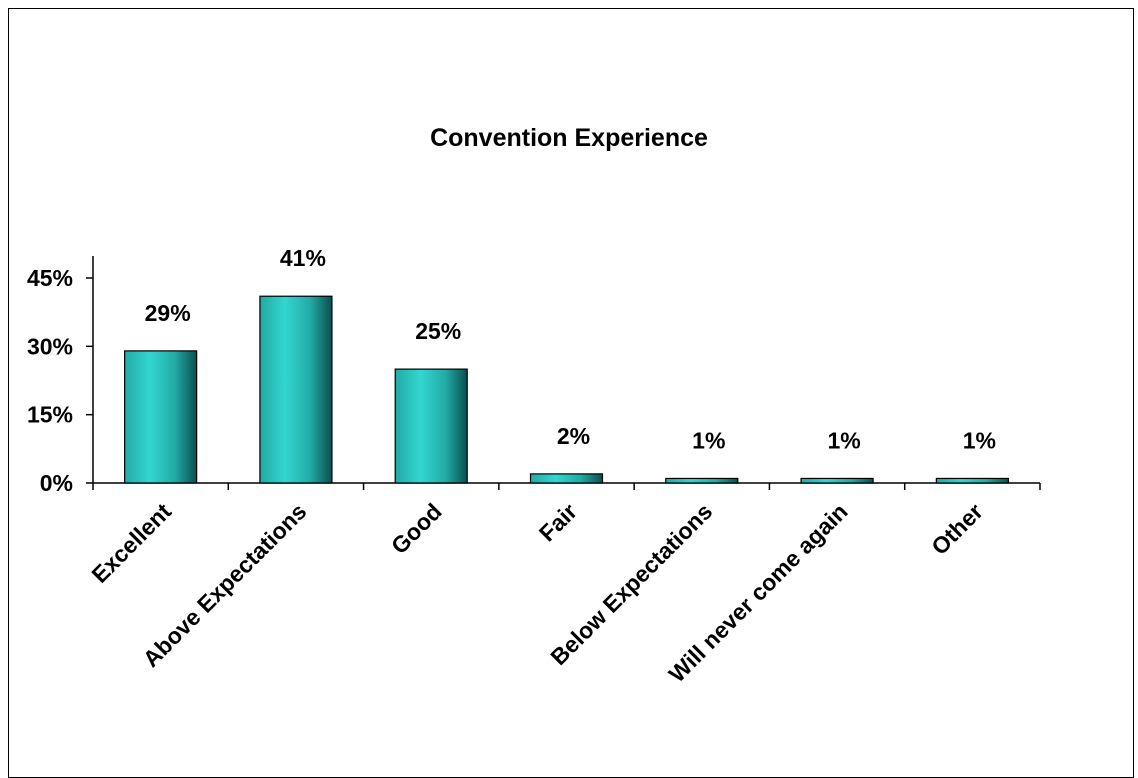  What do you see at coordinates (957, 529) in the screenshot?
I see `category-label: Other` at bounding box center [957, 529].